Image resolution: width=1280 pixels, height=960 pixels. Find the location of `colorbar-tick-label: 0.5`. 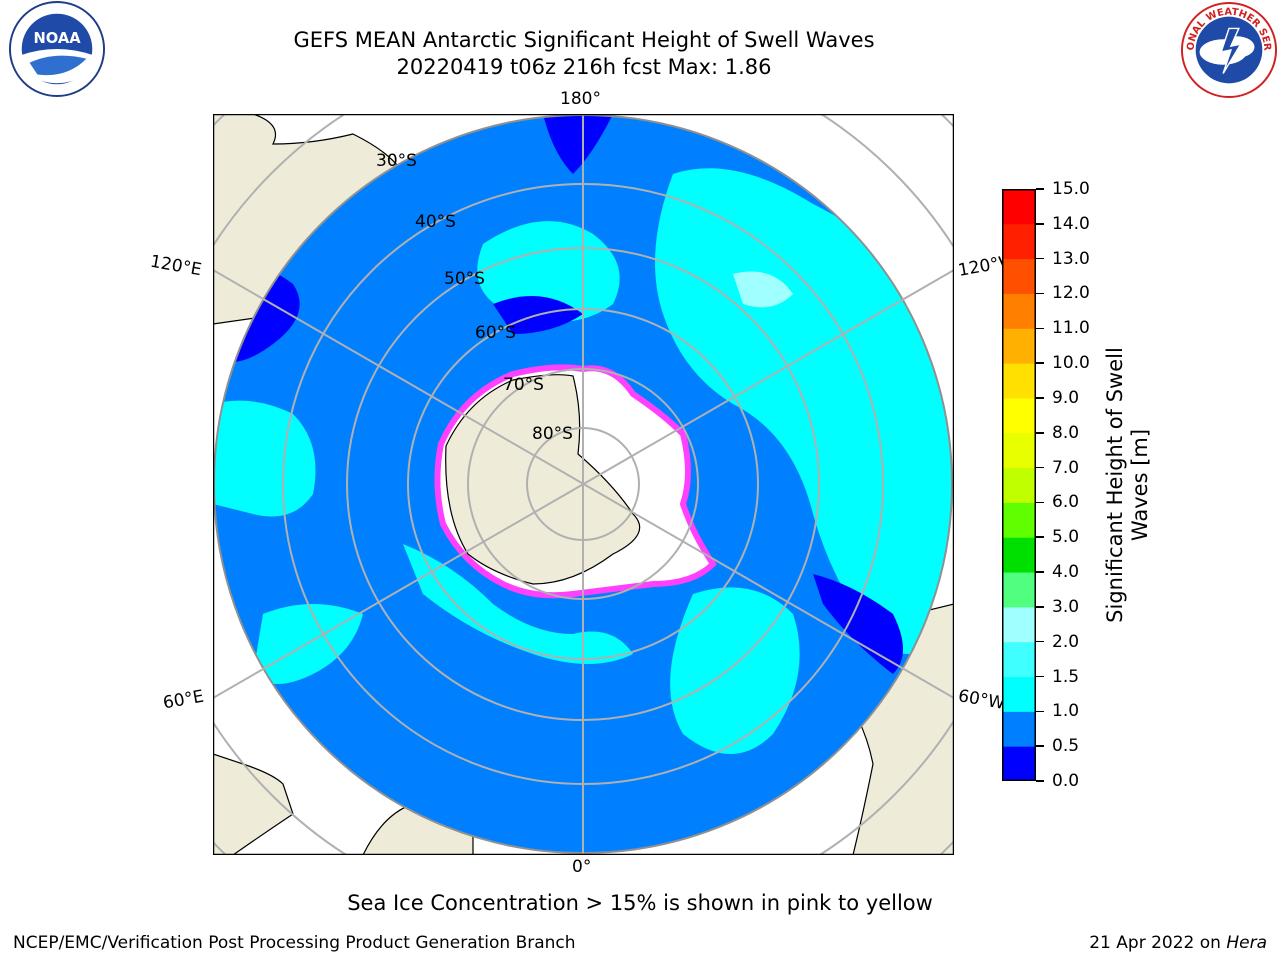

colorbar-tick-label: 0.5 is located at coordinates (1066, 746).